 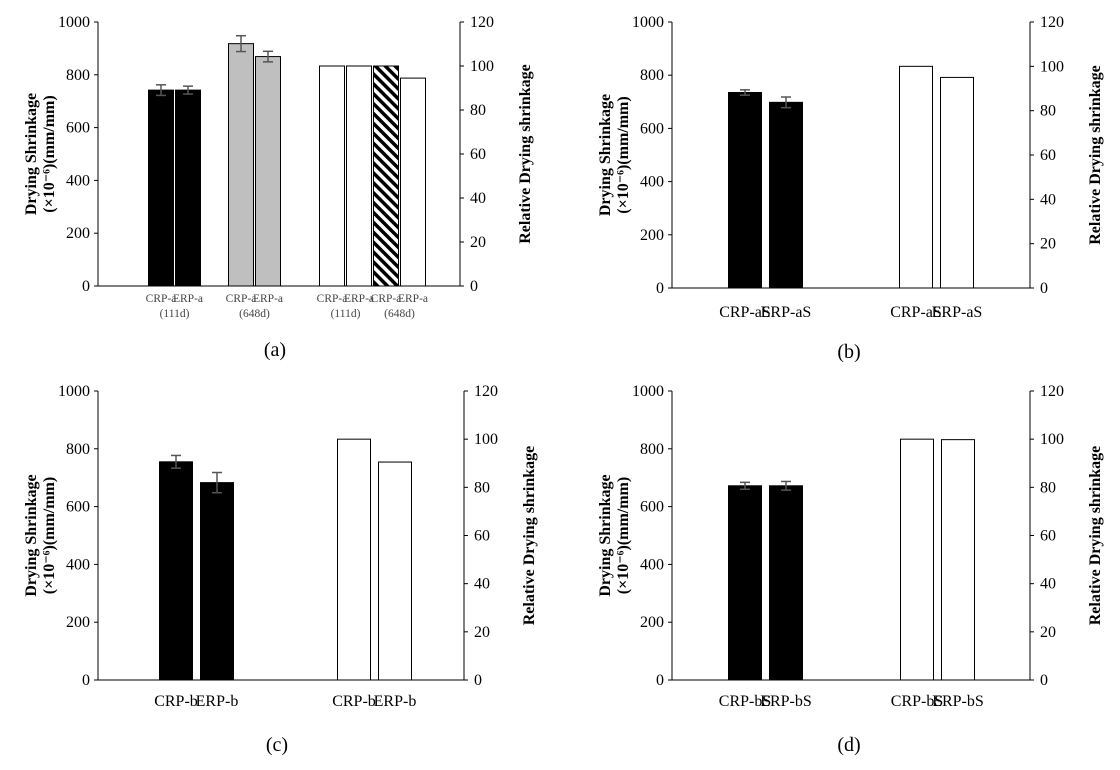 What do you see at coordinates (275, 350) in the screenshot?
I see `panel-caption: (a)` at bounding box center [275, 350].